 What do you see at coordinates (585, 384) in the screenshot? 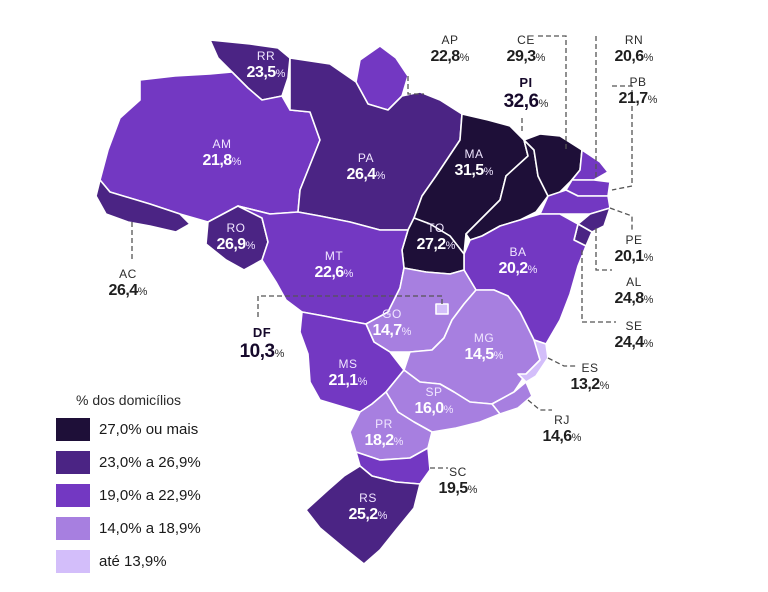
I see `state-value: 13,2` at bounding box center [585, 384].